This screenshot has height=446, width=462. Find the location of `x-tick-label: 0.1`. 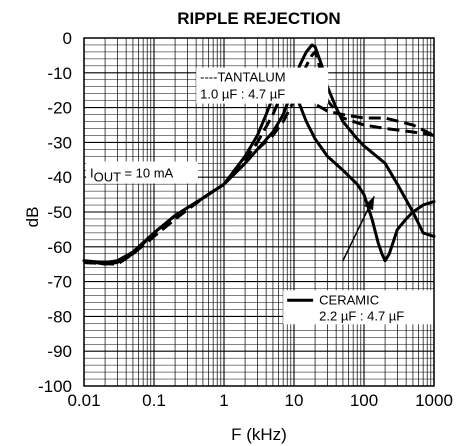

x-tick-label: 0.1 is located at coordinates (154, 400).